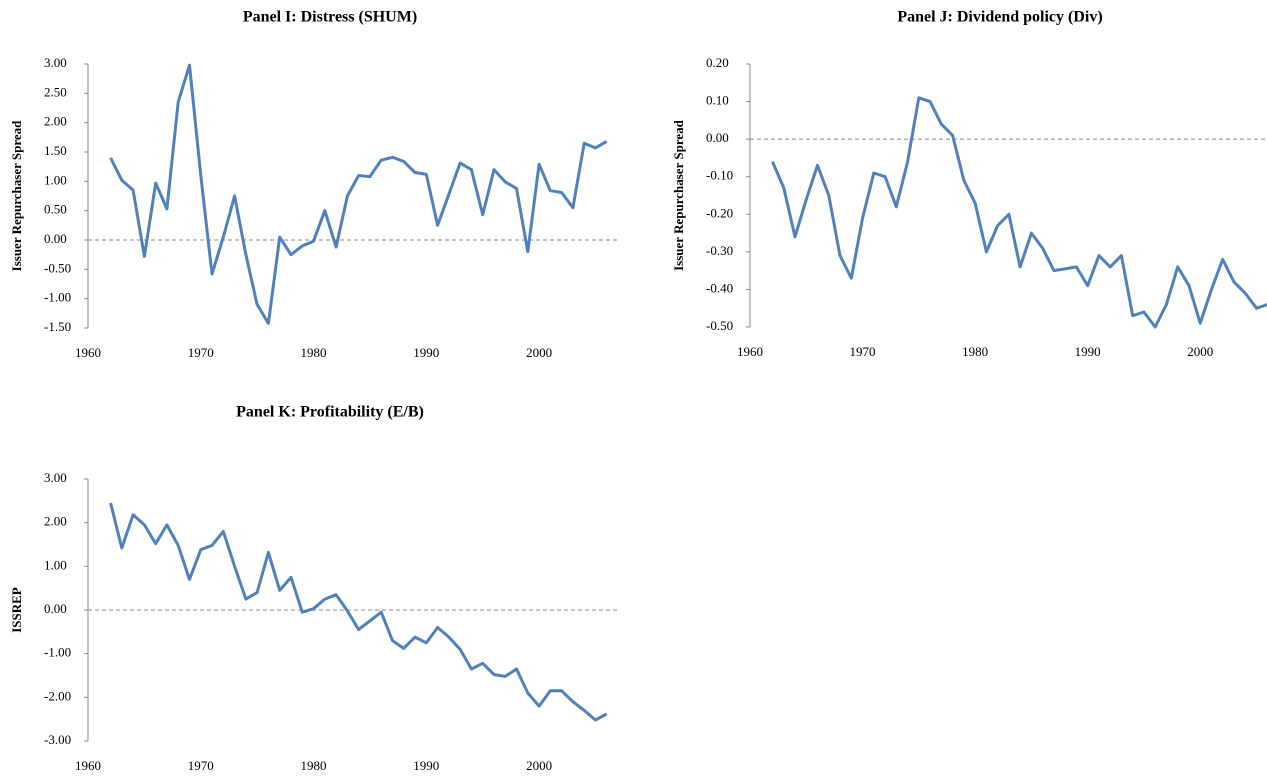  What do you see at coordinates (57, 695) in the screenshot?
I see `y-tick-label: -2.00` at bounding box center [57, 695].